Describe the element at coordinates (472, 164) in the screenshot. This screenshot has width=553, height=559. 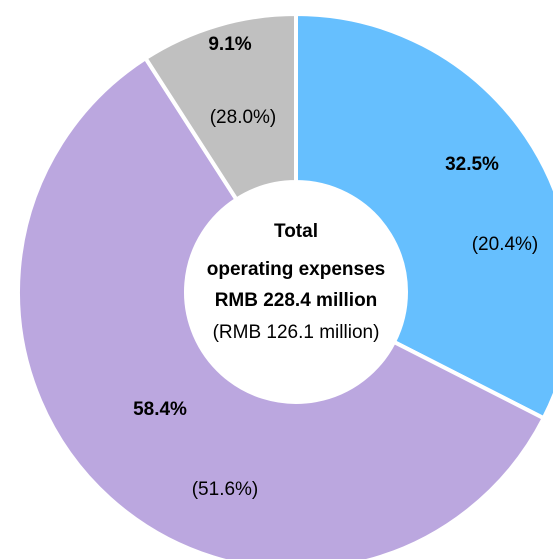
I see `value-label: 32.5%` at that location.